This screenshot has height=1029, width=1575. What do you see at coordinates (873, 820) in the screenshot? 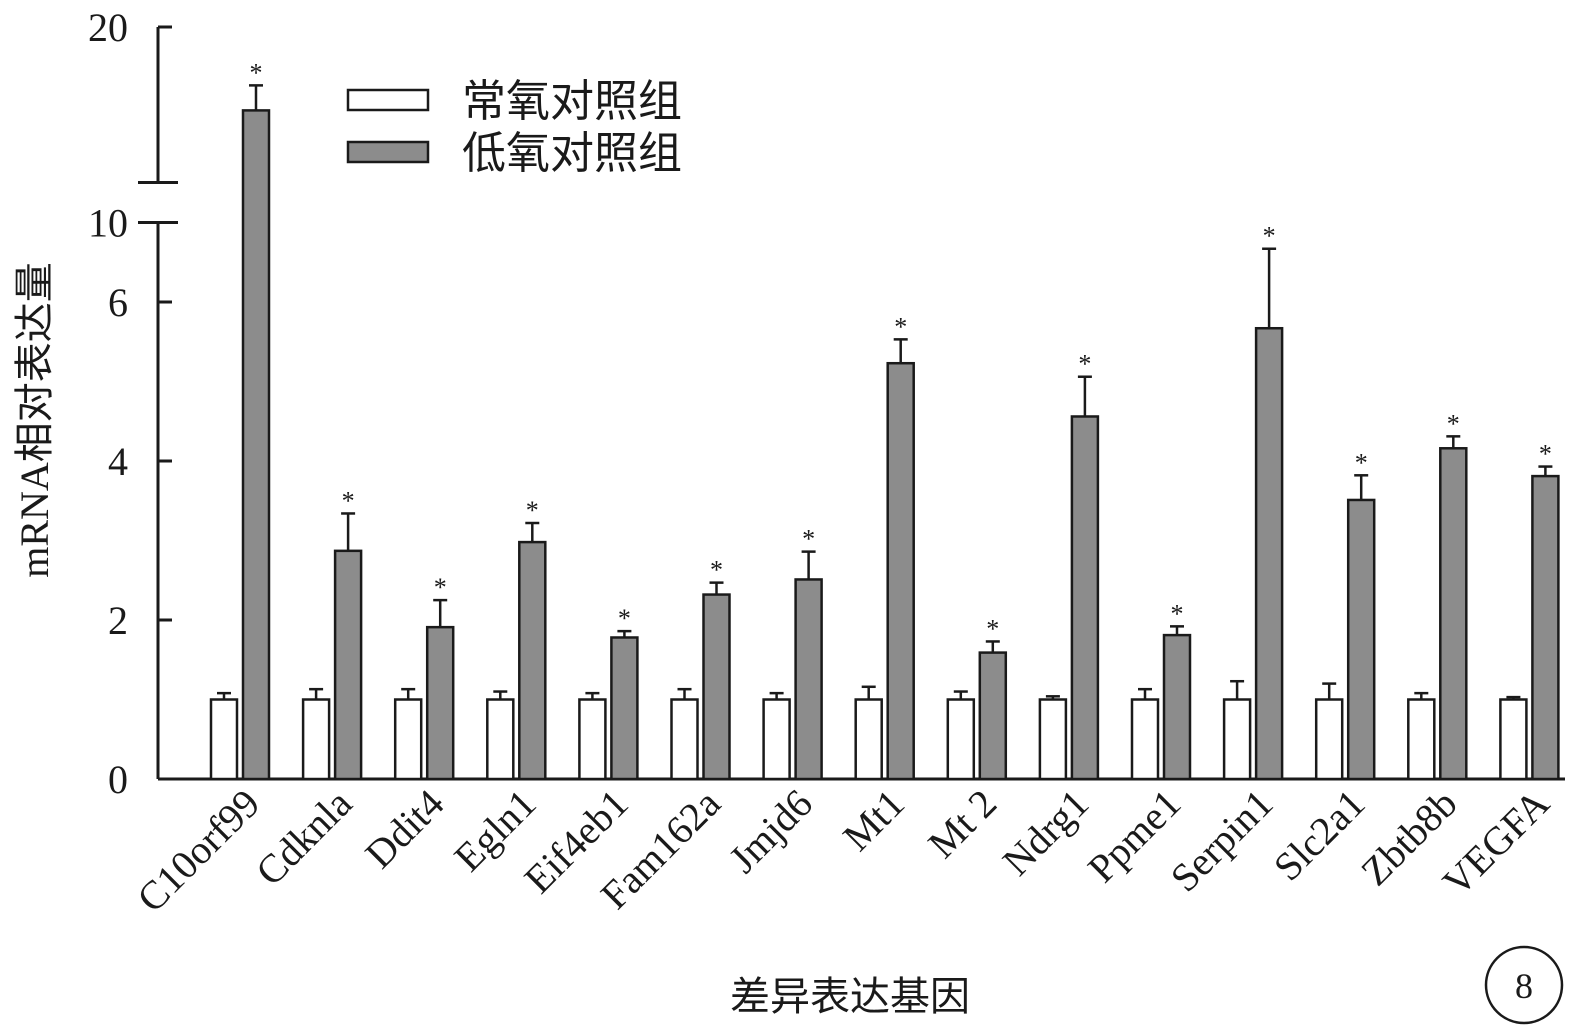
I see `category-label: Mt1` at bounding box center [873, 820].